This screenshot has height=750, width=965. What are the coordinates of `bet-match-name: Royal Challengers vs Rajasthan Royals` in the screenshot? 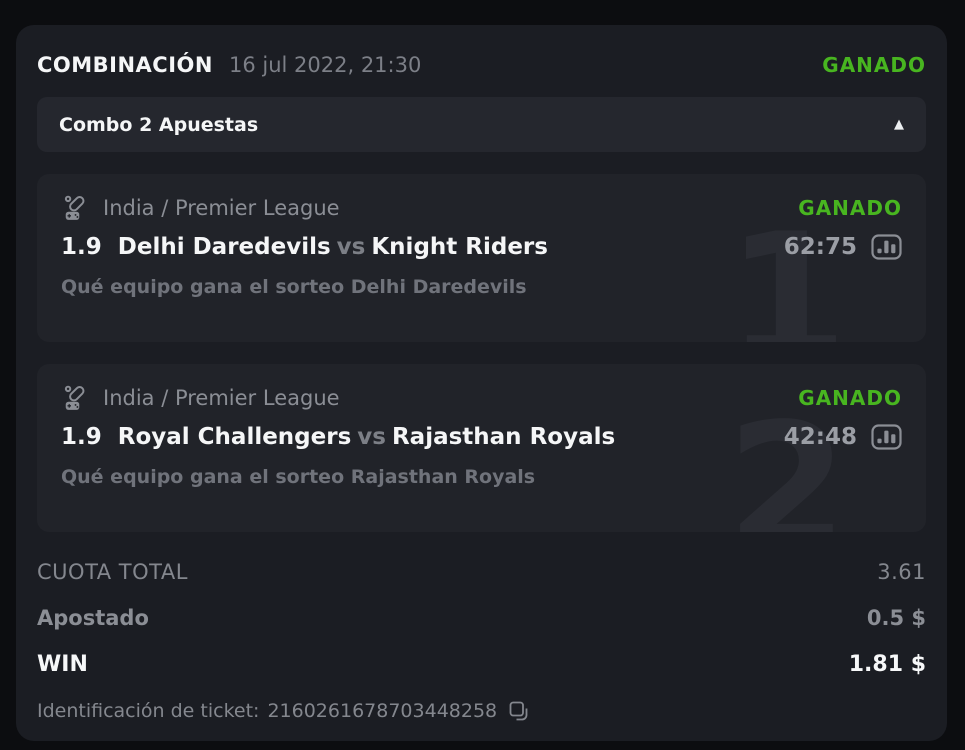 It's located at (366, 437).